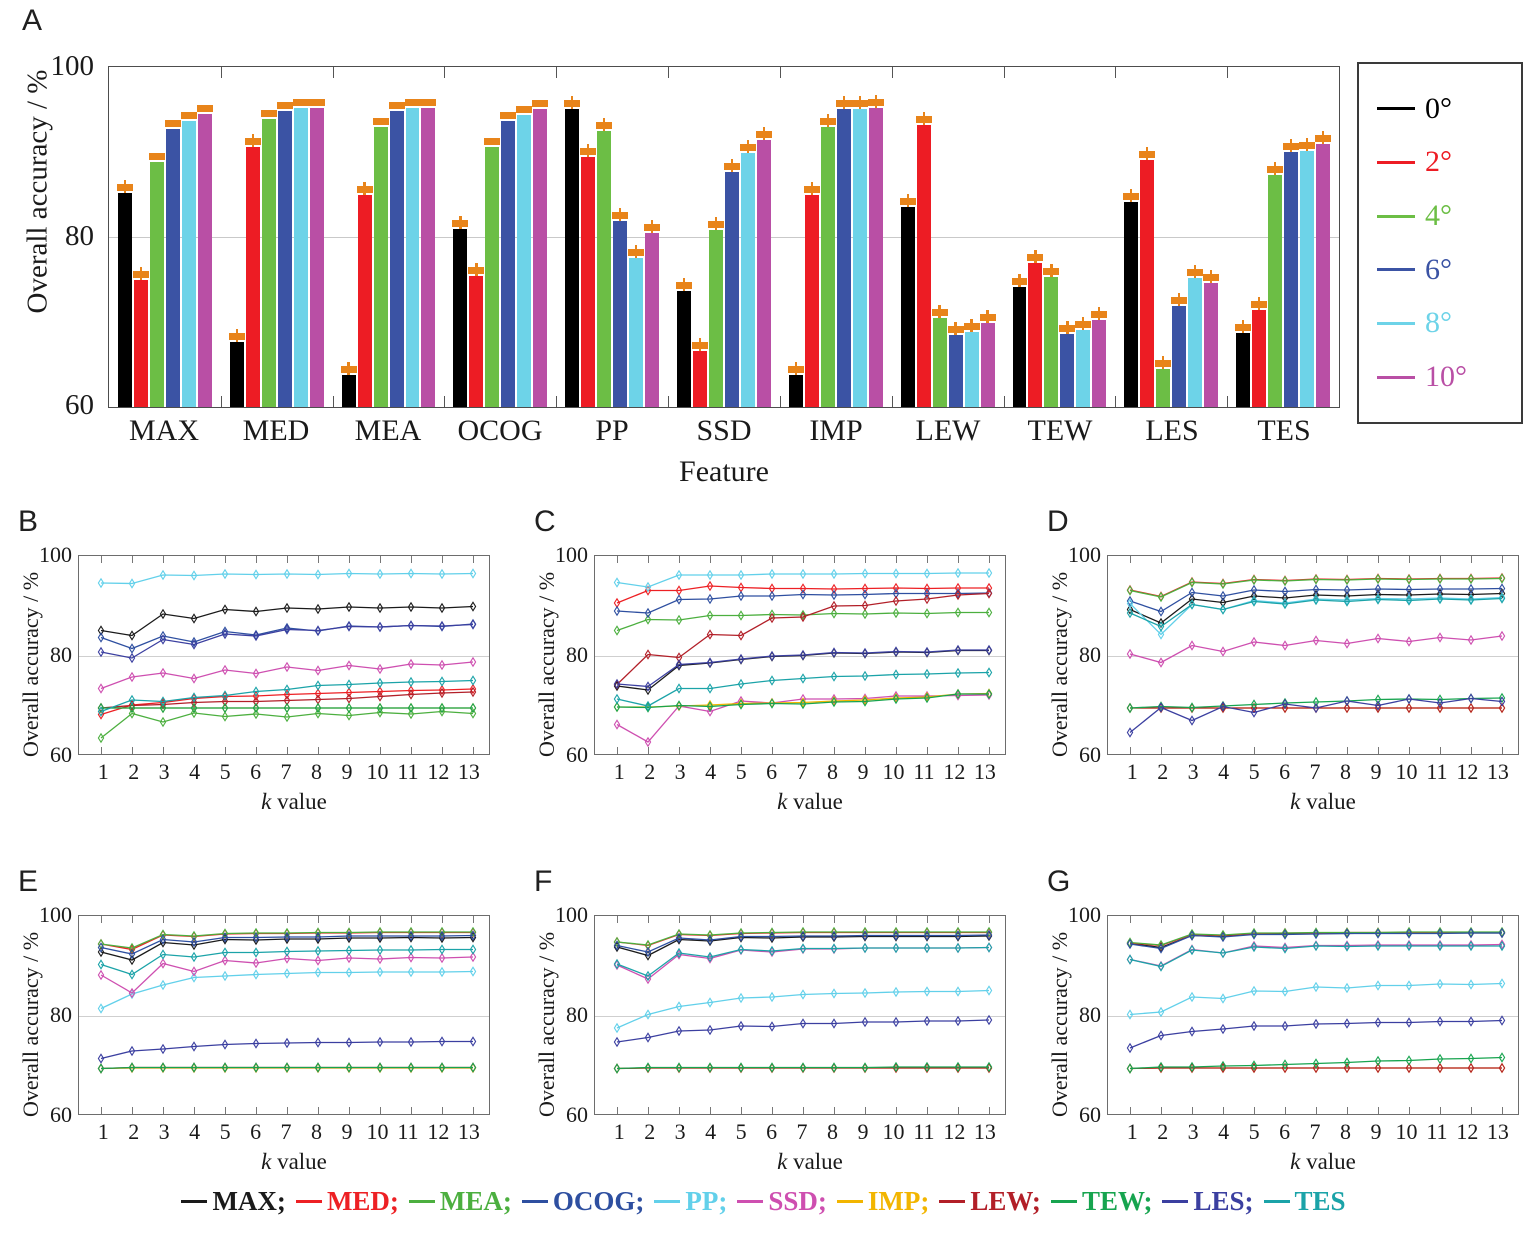 This screenshot has height=1241, width=1535. What do you see at coordinates (347, 1201) in the screenshot?
I see `feature-legend-item-med: MED;` at bounding box center [347, 1201].